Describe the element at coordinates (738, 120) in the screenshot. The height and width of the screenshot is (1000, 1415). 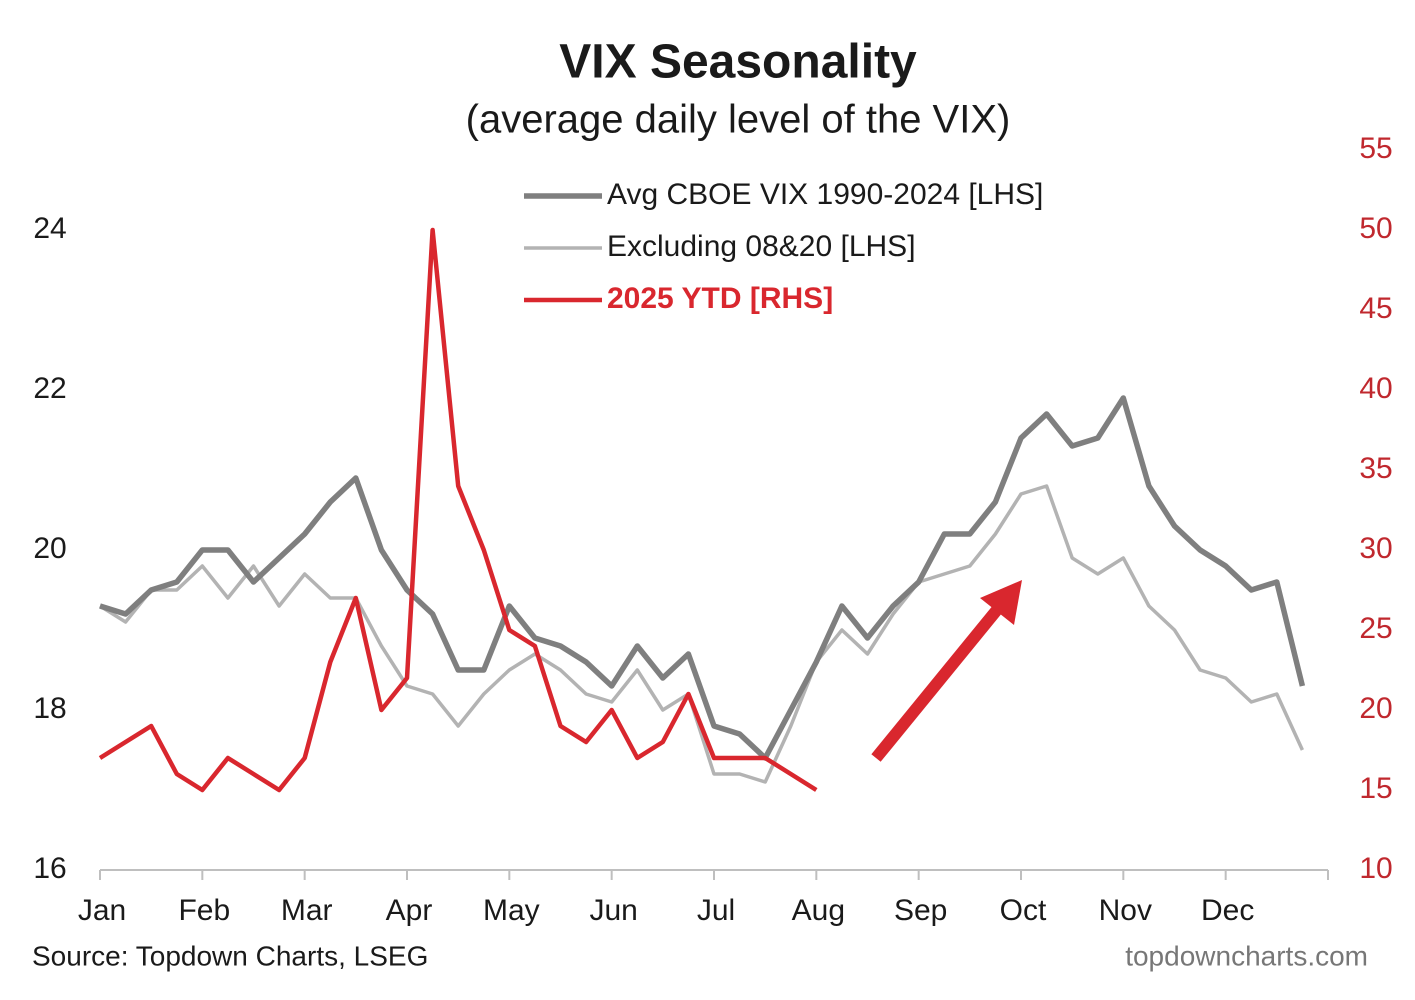
I see `chart-subtitle: (average daily level of the VIX)` at that location.